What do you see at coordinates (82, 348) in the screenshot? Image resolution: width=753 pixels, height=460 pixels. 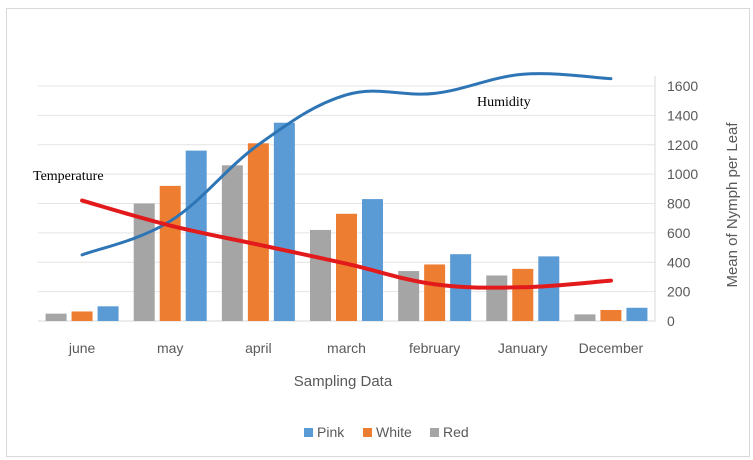 I see `x-tick-label: june` at bounding box center [82, 348].